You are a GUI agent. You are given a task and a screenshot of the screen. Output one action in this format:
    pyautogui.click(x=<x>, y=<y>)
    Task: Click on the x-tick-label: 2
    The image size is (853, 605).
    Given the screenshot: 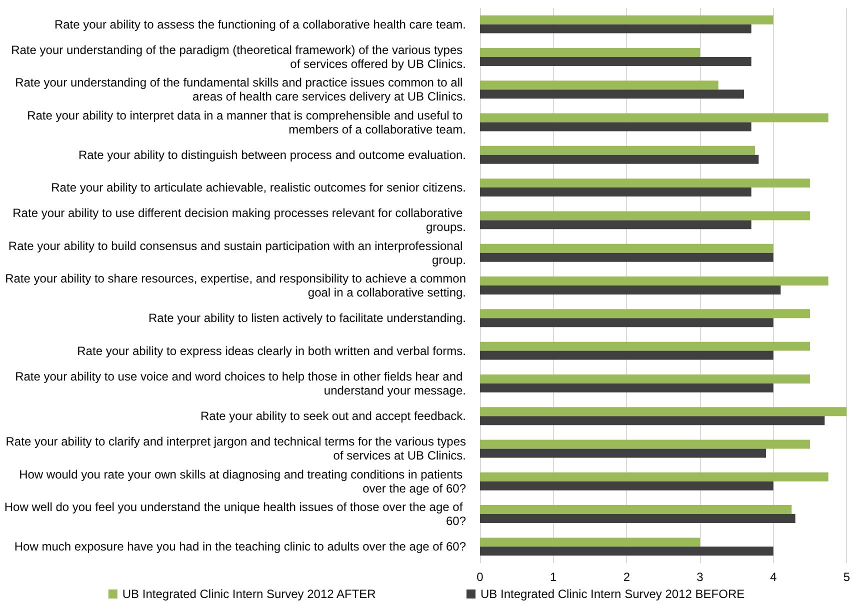 What is the action you would take?
    pyautogui.click(x=626, y=577)
    